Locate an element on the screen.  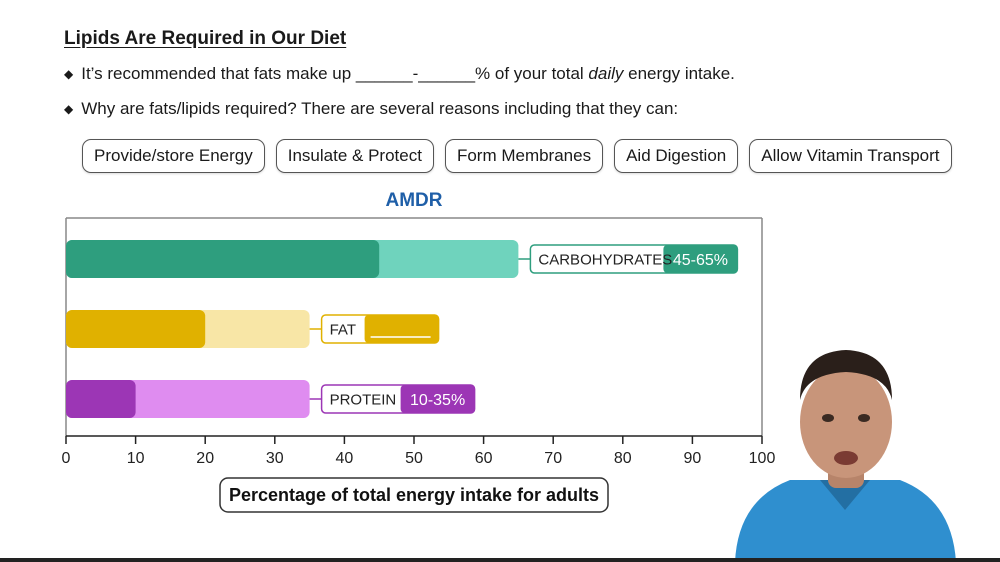
reason-chip-insulate: Insulate & Protect is located at coordinates (354, 156).